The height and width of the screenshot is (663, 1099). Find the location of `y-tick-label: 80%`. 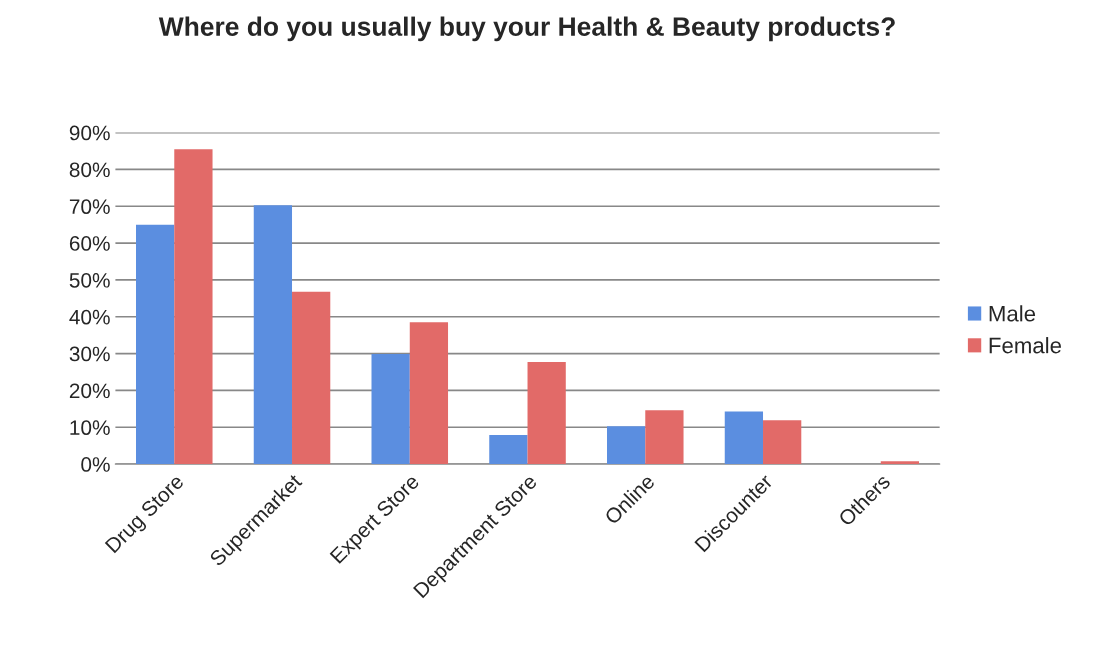

y-tick-label: 80% is located at coordinates (89, 170).